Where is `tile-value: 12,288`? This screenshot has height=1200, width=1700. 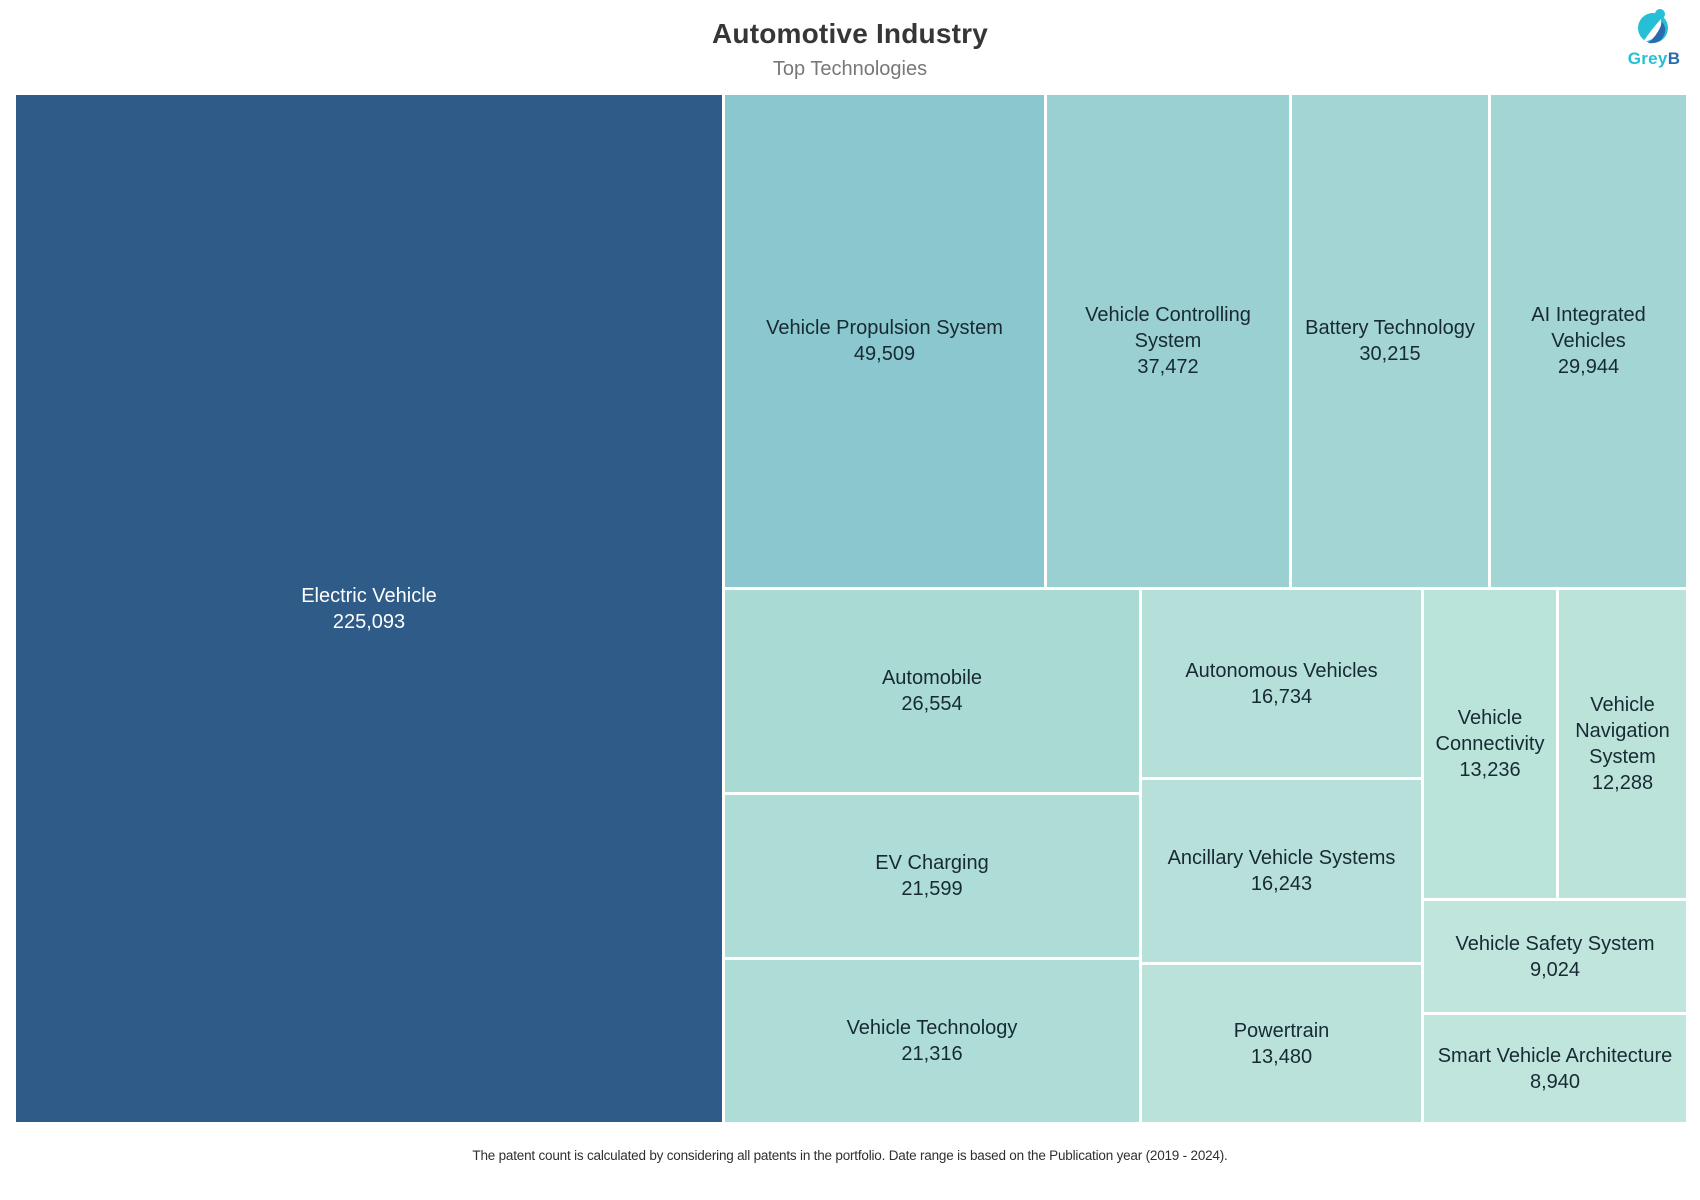
tile-value: 12,288 is located at coordinates (1622, 783).